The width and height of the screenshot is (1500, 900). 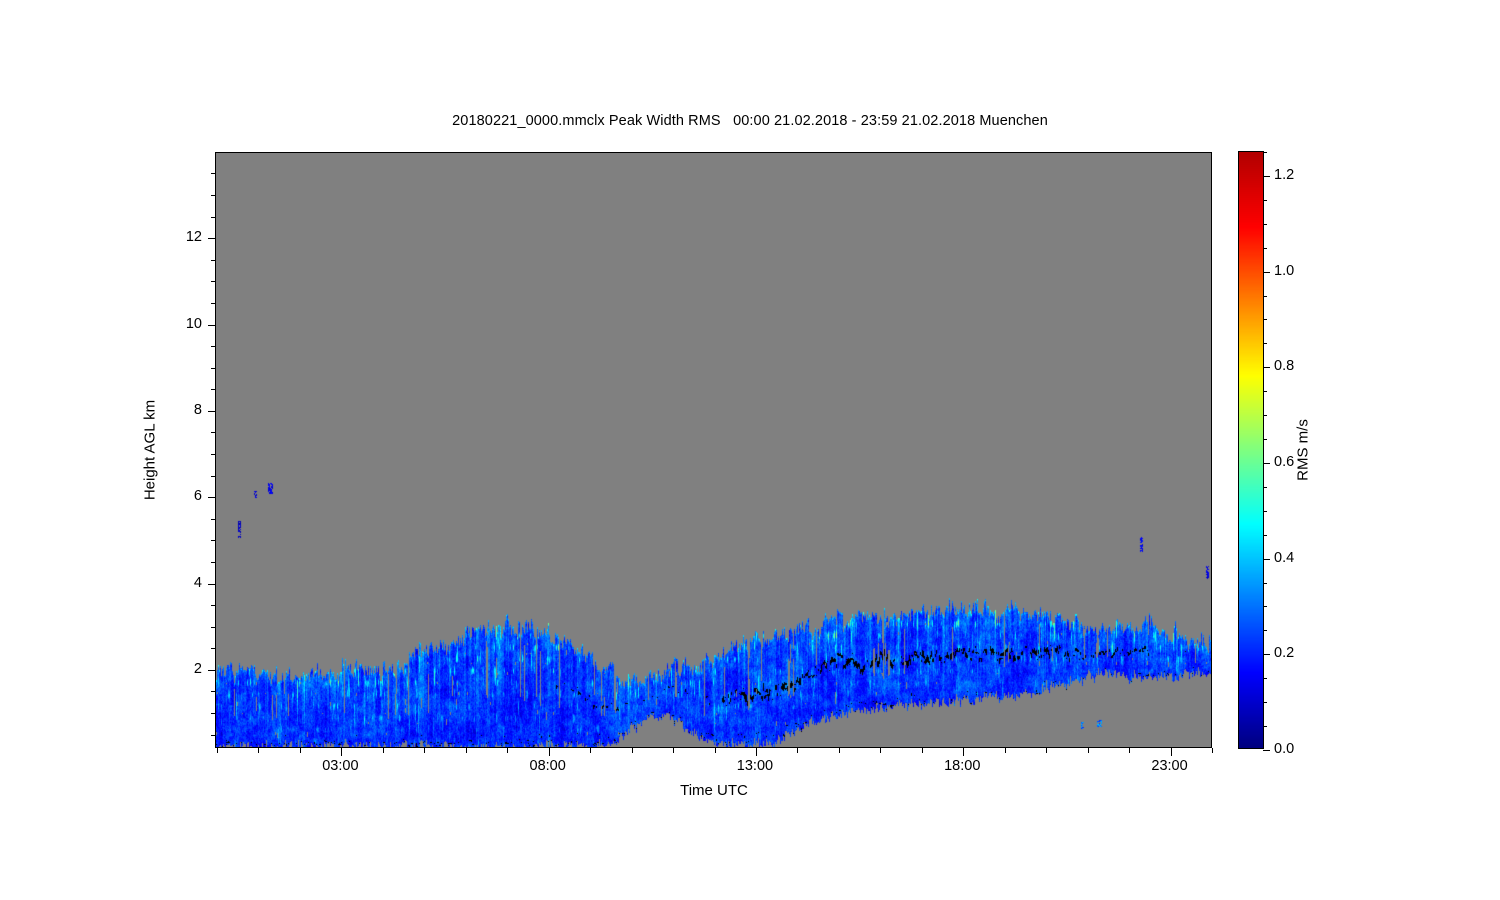 I want to click on colorbar-tick-label: 1.0, so click(x=1284, y=270).